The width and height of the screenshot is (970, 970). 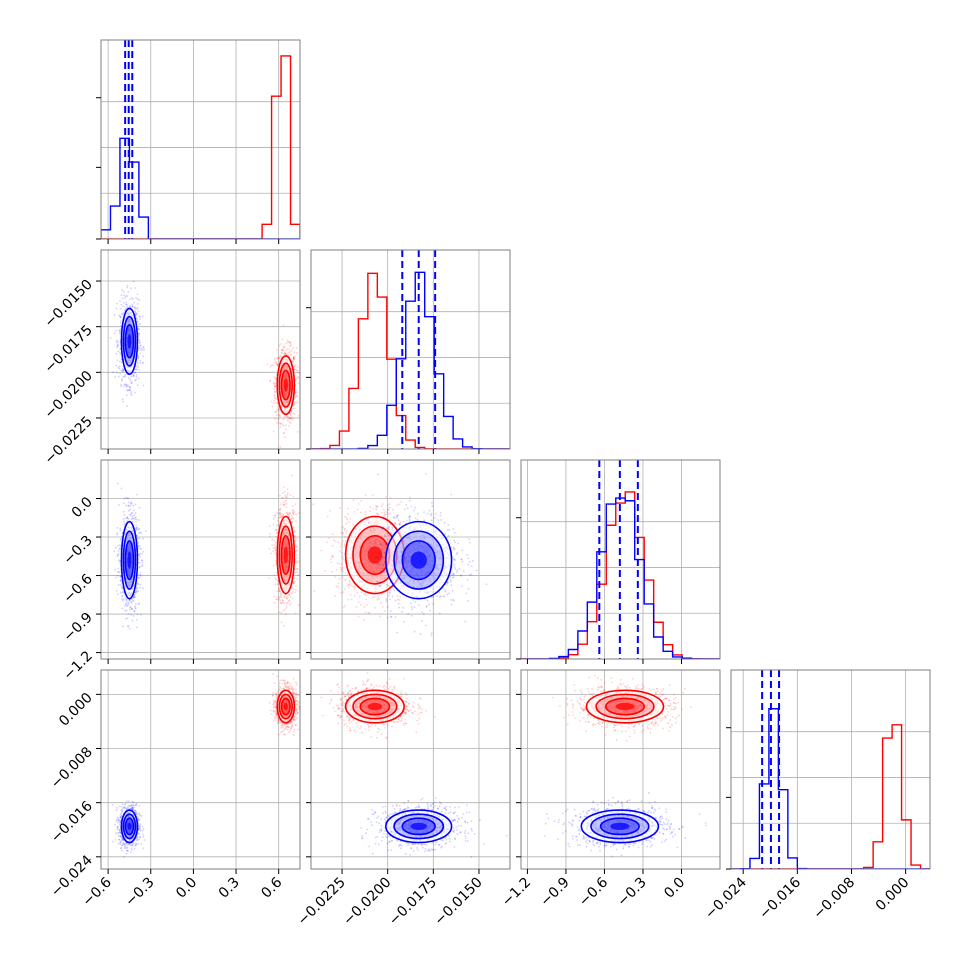 I want to click on panel-r0-c0, so click(x=198, y=141).